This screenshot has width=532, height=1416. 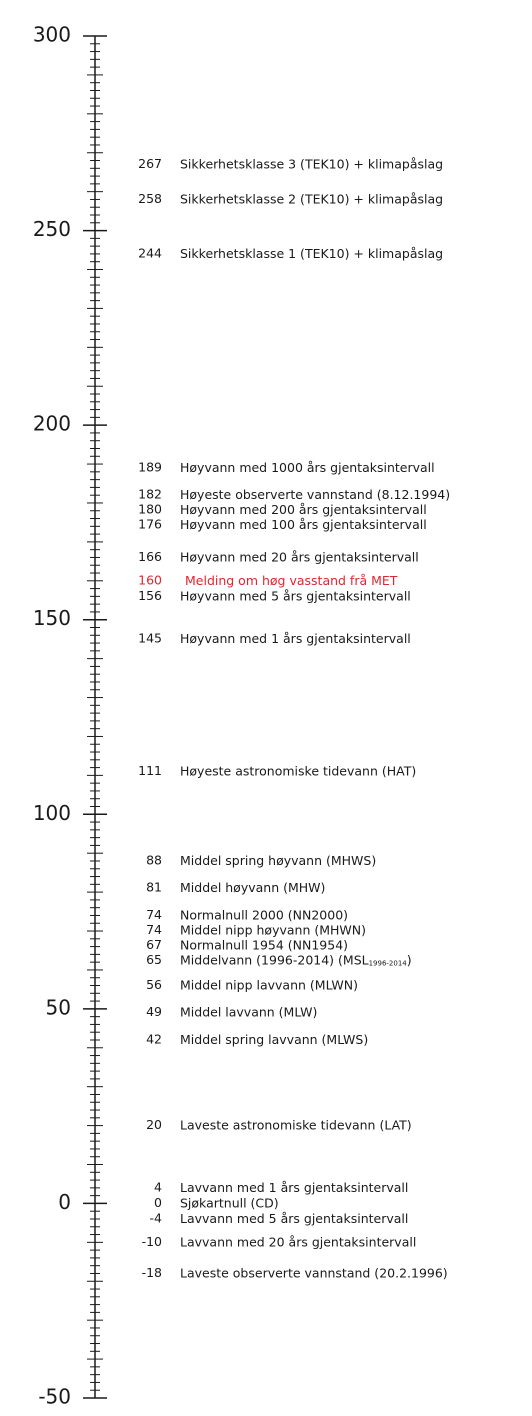 I want to click on level-label-text: Middel spring høyvann (MHWS), so click(x=278, y=859).